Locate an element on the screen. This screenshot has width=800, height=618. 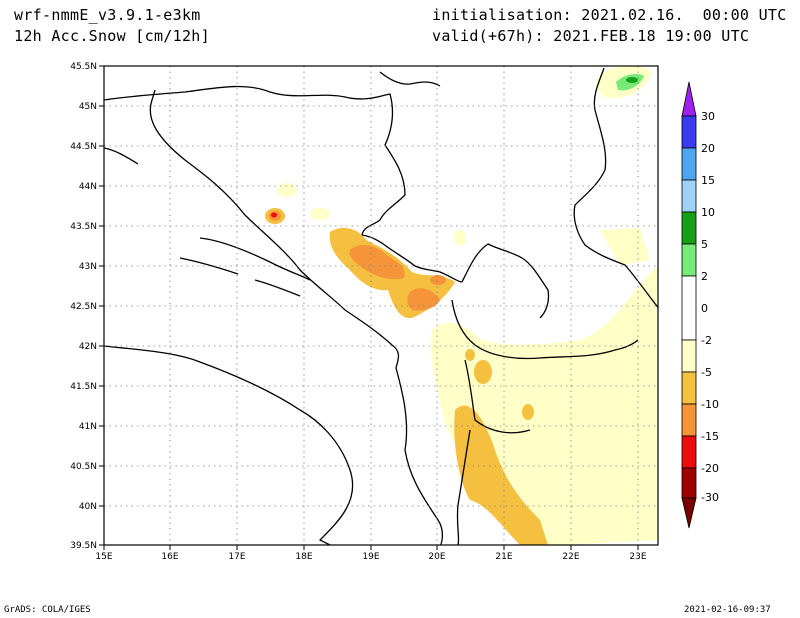
lat-label: 44N is located at coordinates (88, 187).